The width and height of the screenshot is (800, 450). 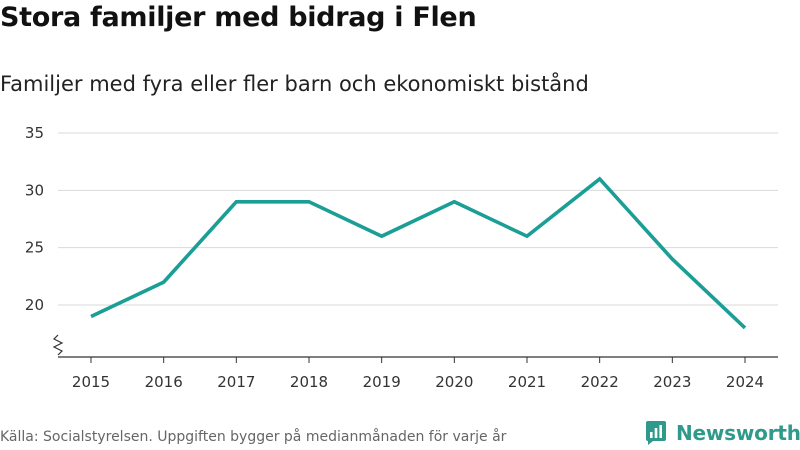 I want to click on x-tick-label: 2023, so click(x=672, y=382).